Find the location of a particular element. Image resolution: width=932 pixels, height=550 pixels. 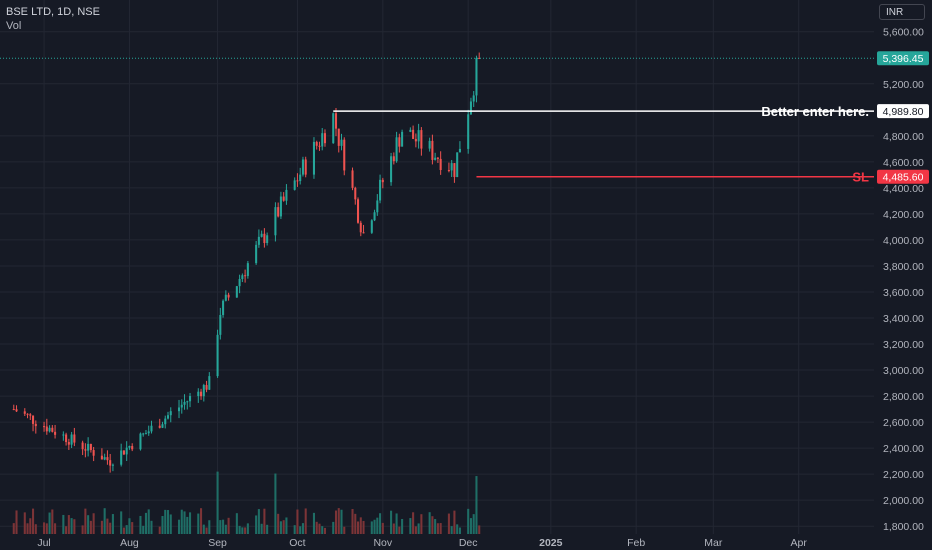

price-tick-label: 1,800.00 is located at coordinates (903, 527).